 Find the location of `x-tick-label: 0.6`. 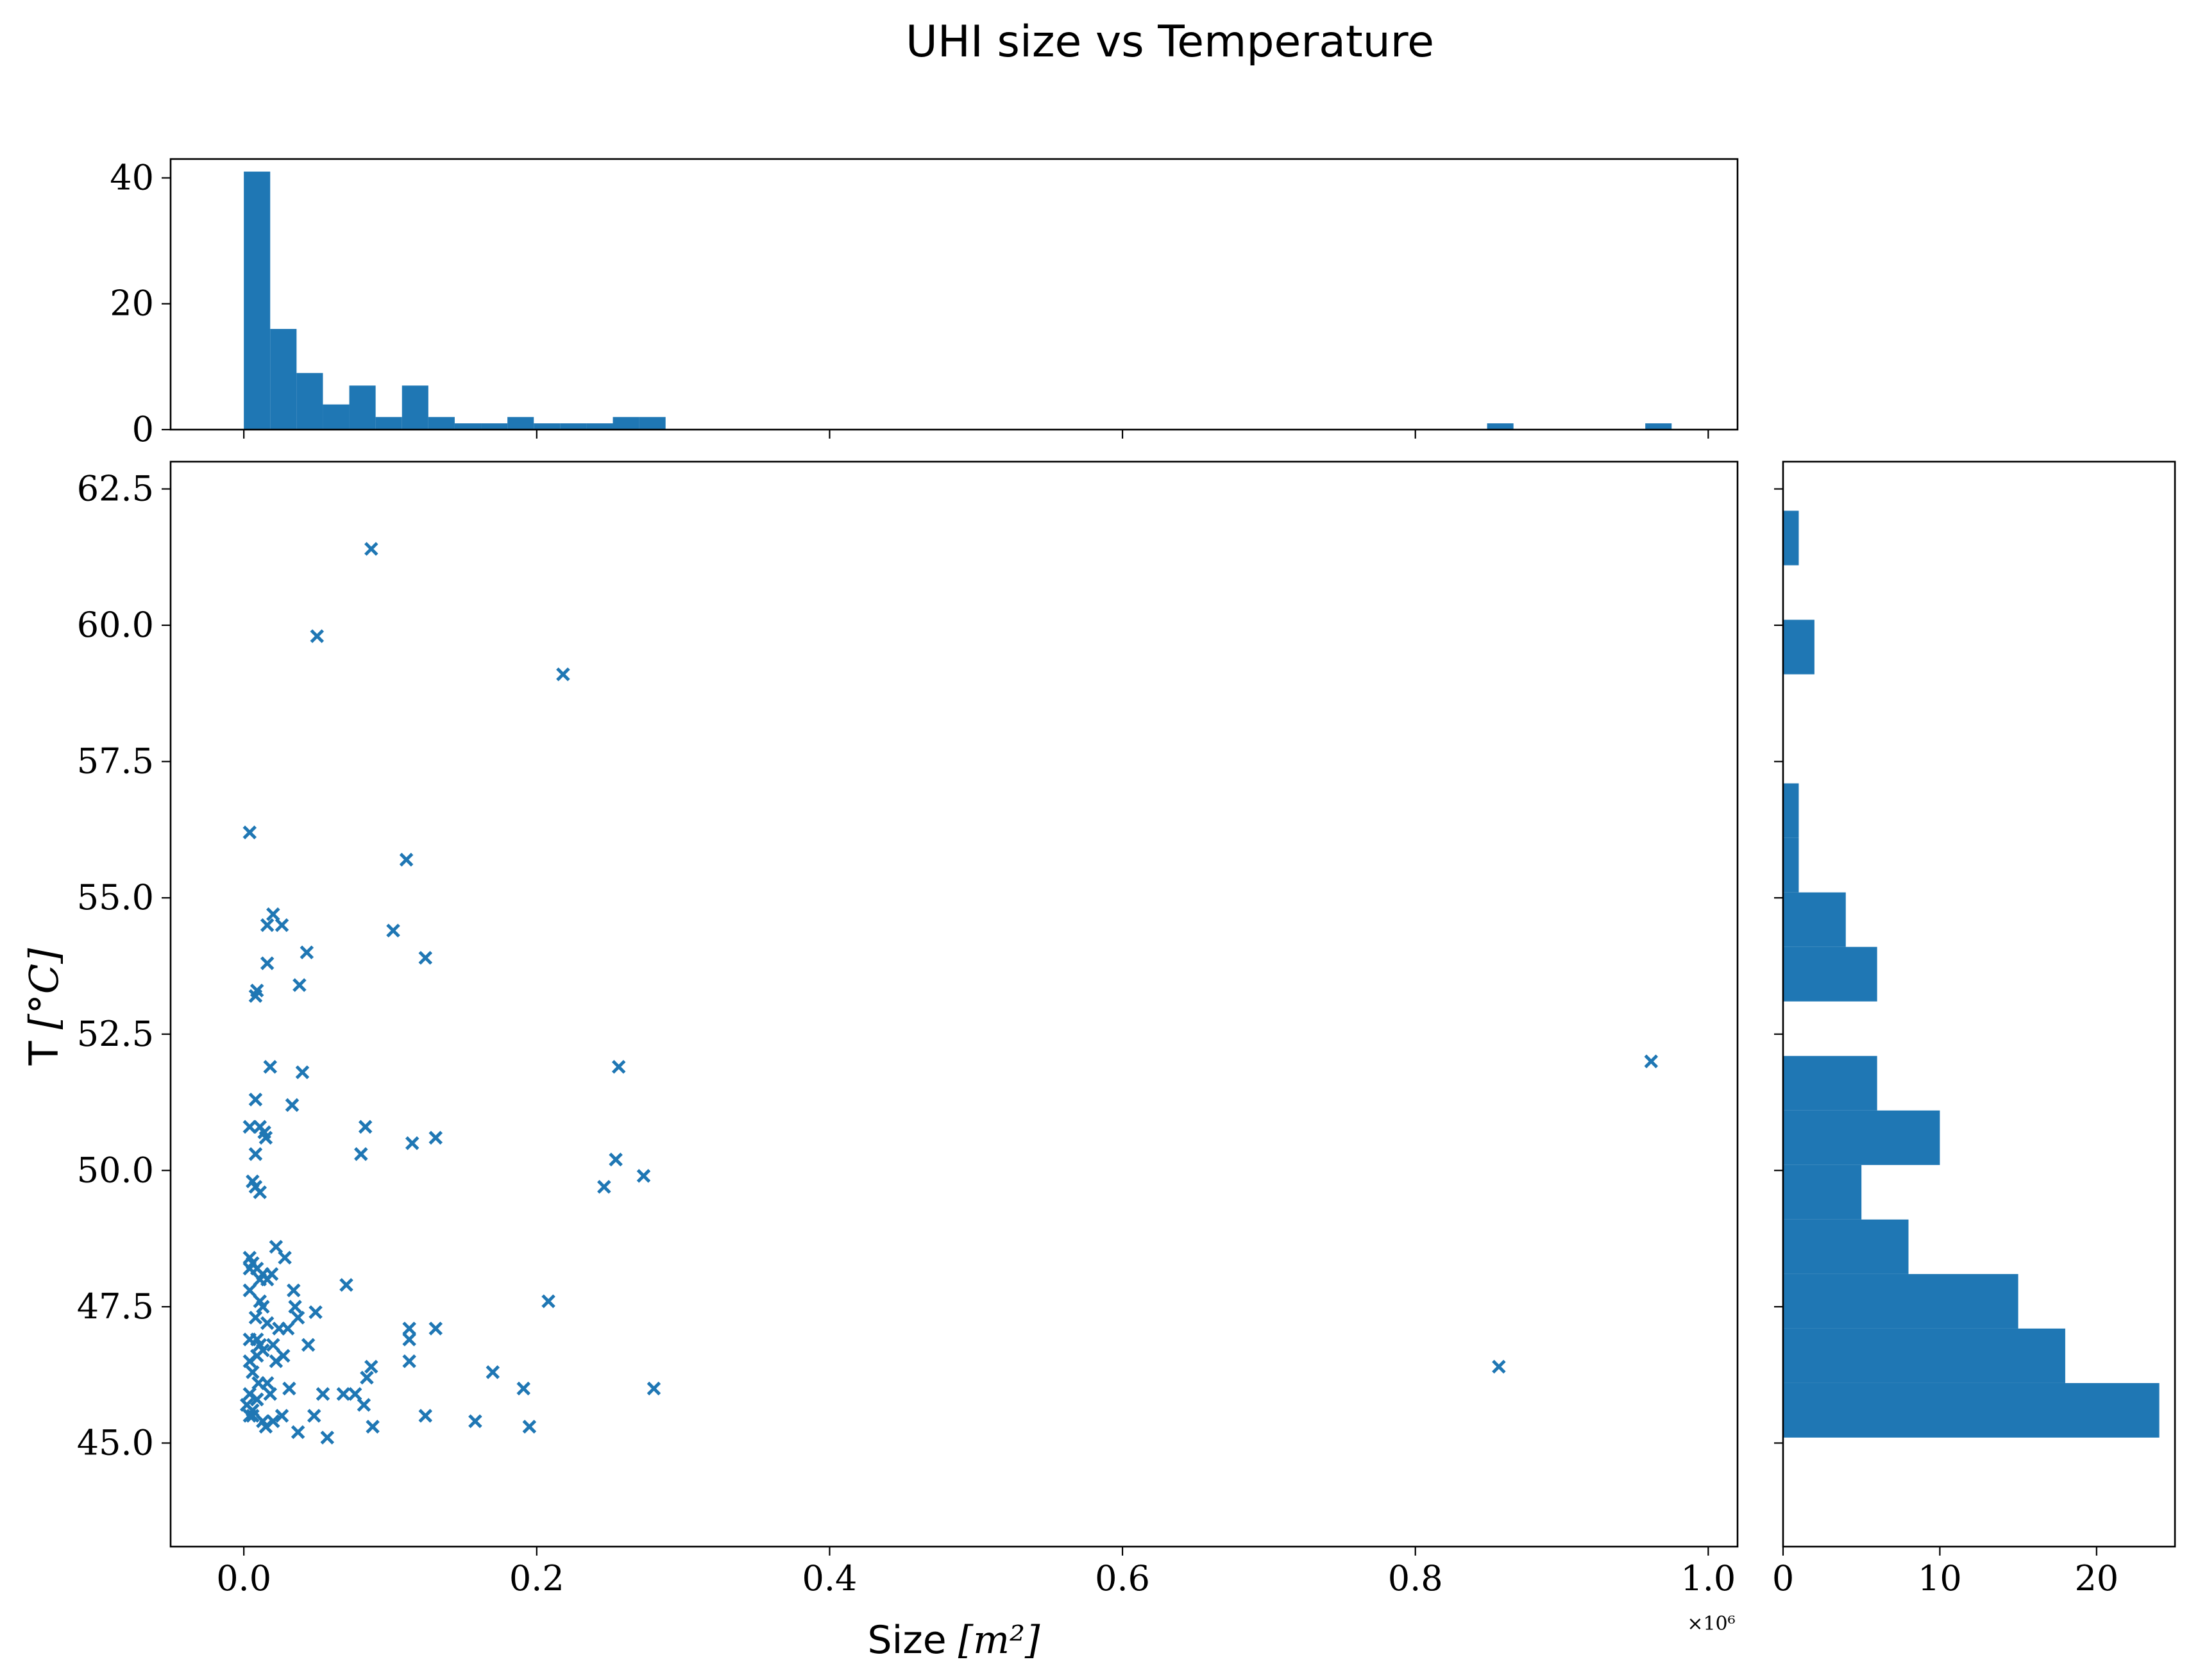

x-tick-label: 0.6 is located at coordinates (1122, 1578).